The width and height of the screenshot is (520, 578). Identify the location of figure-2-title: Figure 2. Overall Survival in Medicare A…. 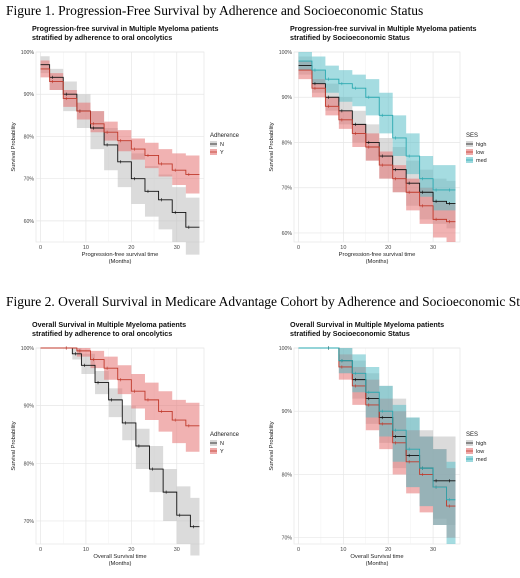
(263, 301).